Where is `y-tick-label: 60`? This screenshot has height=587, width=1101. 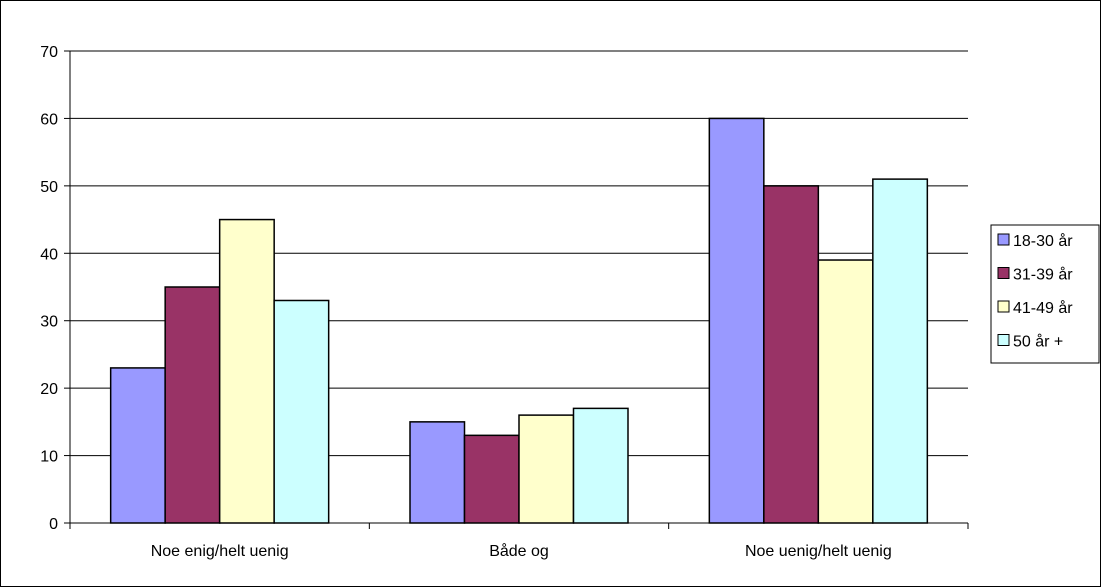 y-tick-label: 60 is located at coordinates (49, 119).